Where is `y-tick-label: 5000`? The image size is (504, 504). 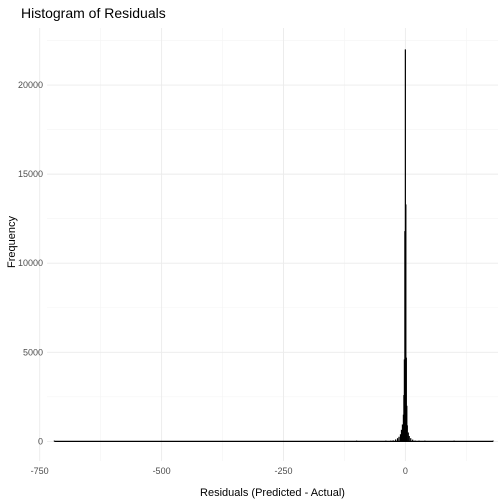
y-tick-label: 5000 is located at coordinates (33, 352).